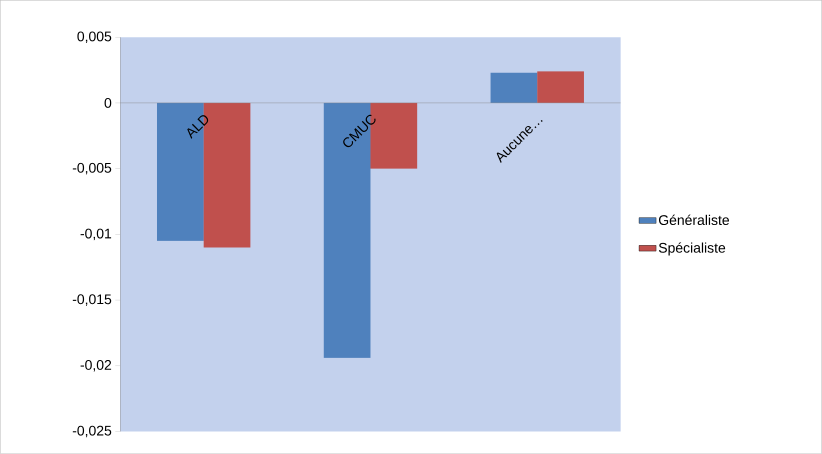  What do you see at coordinates (94, 38) in the screenshot?
I see `y-tick-label: 0,005` at bounding box center [94, 38].